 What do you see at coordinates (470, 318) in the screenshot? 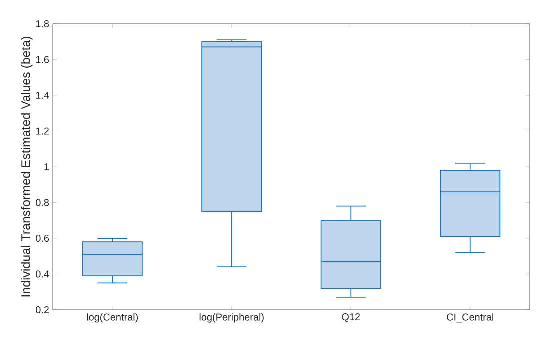
I see `x-tick-label: CI_Central` at bounding box center [470, 318].